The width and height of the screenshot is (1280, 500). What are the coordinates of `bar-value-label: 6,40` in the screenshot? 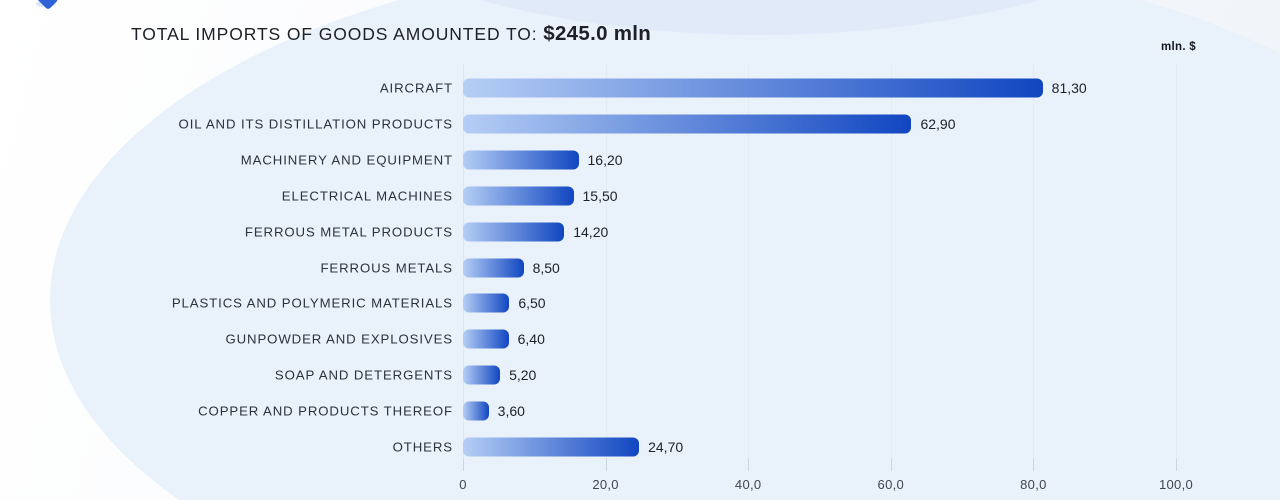 It's located at (531, 339).